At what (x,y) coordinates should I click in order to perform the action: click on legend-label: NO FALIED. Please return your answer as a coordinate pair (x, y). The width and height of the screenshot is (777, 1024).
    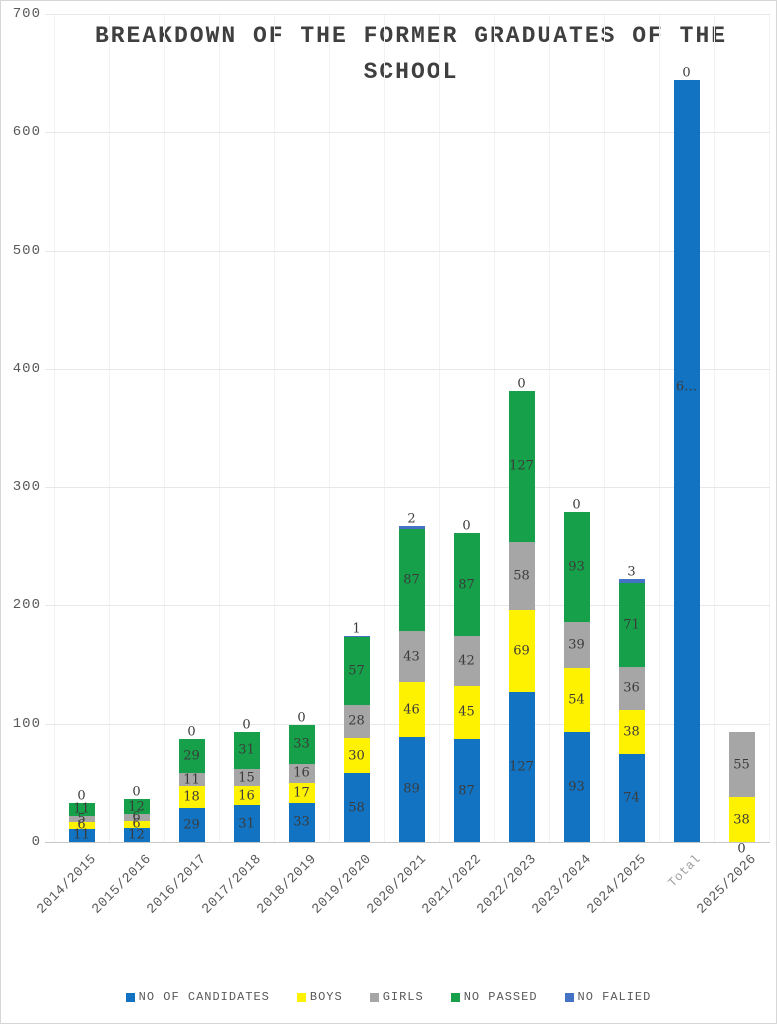
    Looking at the image, I should click on (614, 997).